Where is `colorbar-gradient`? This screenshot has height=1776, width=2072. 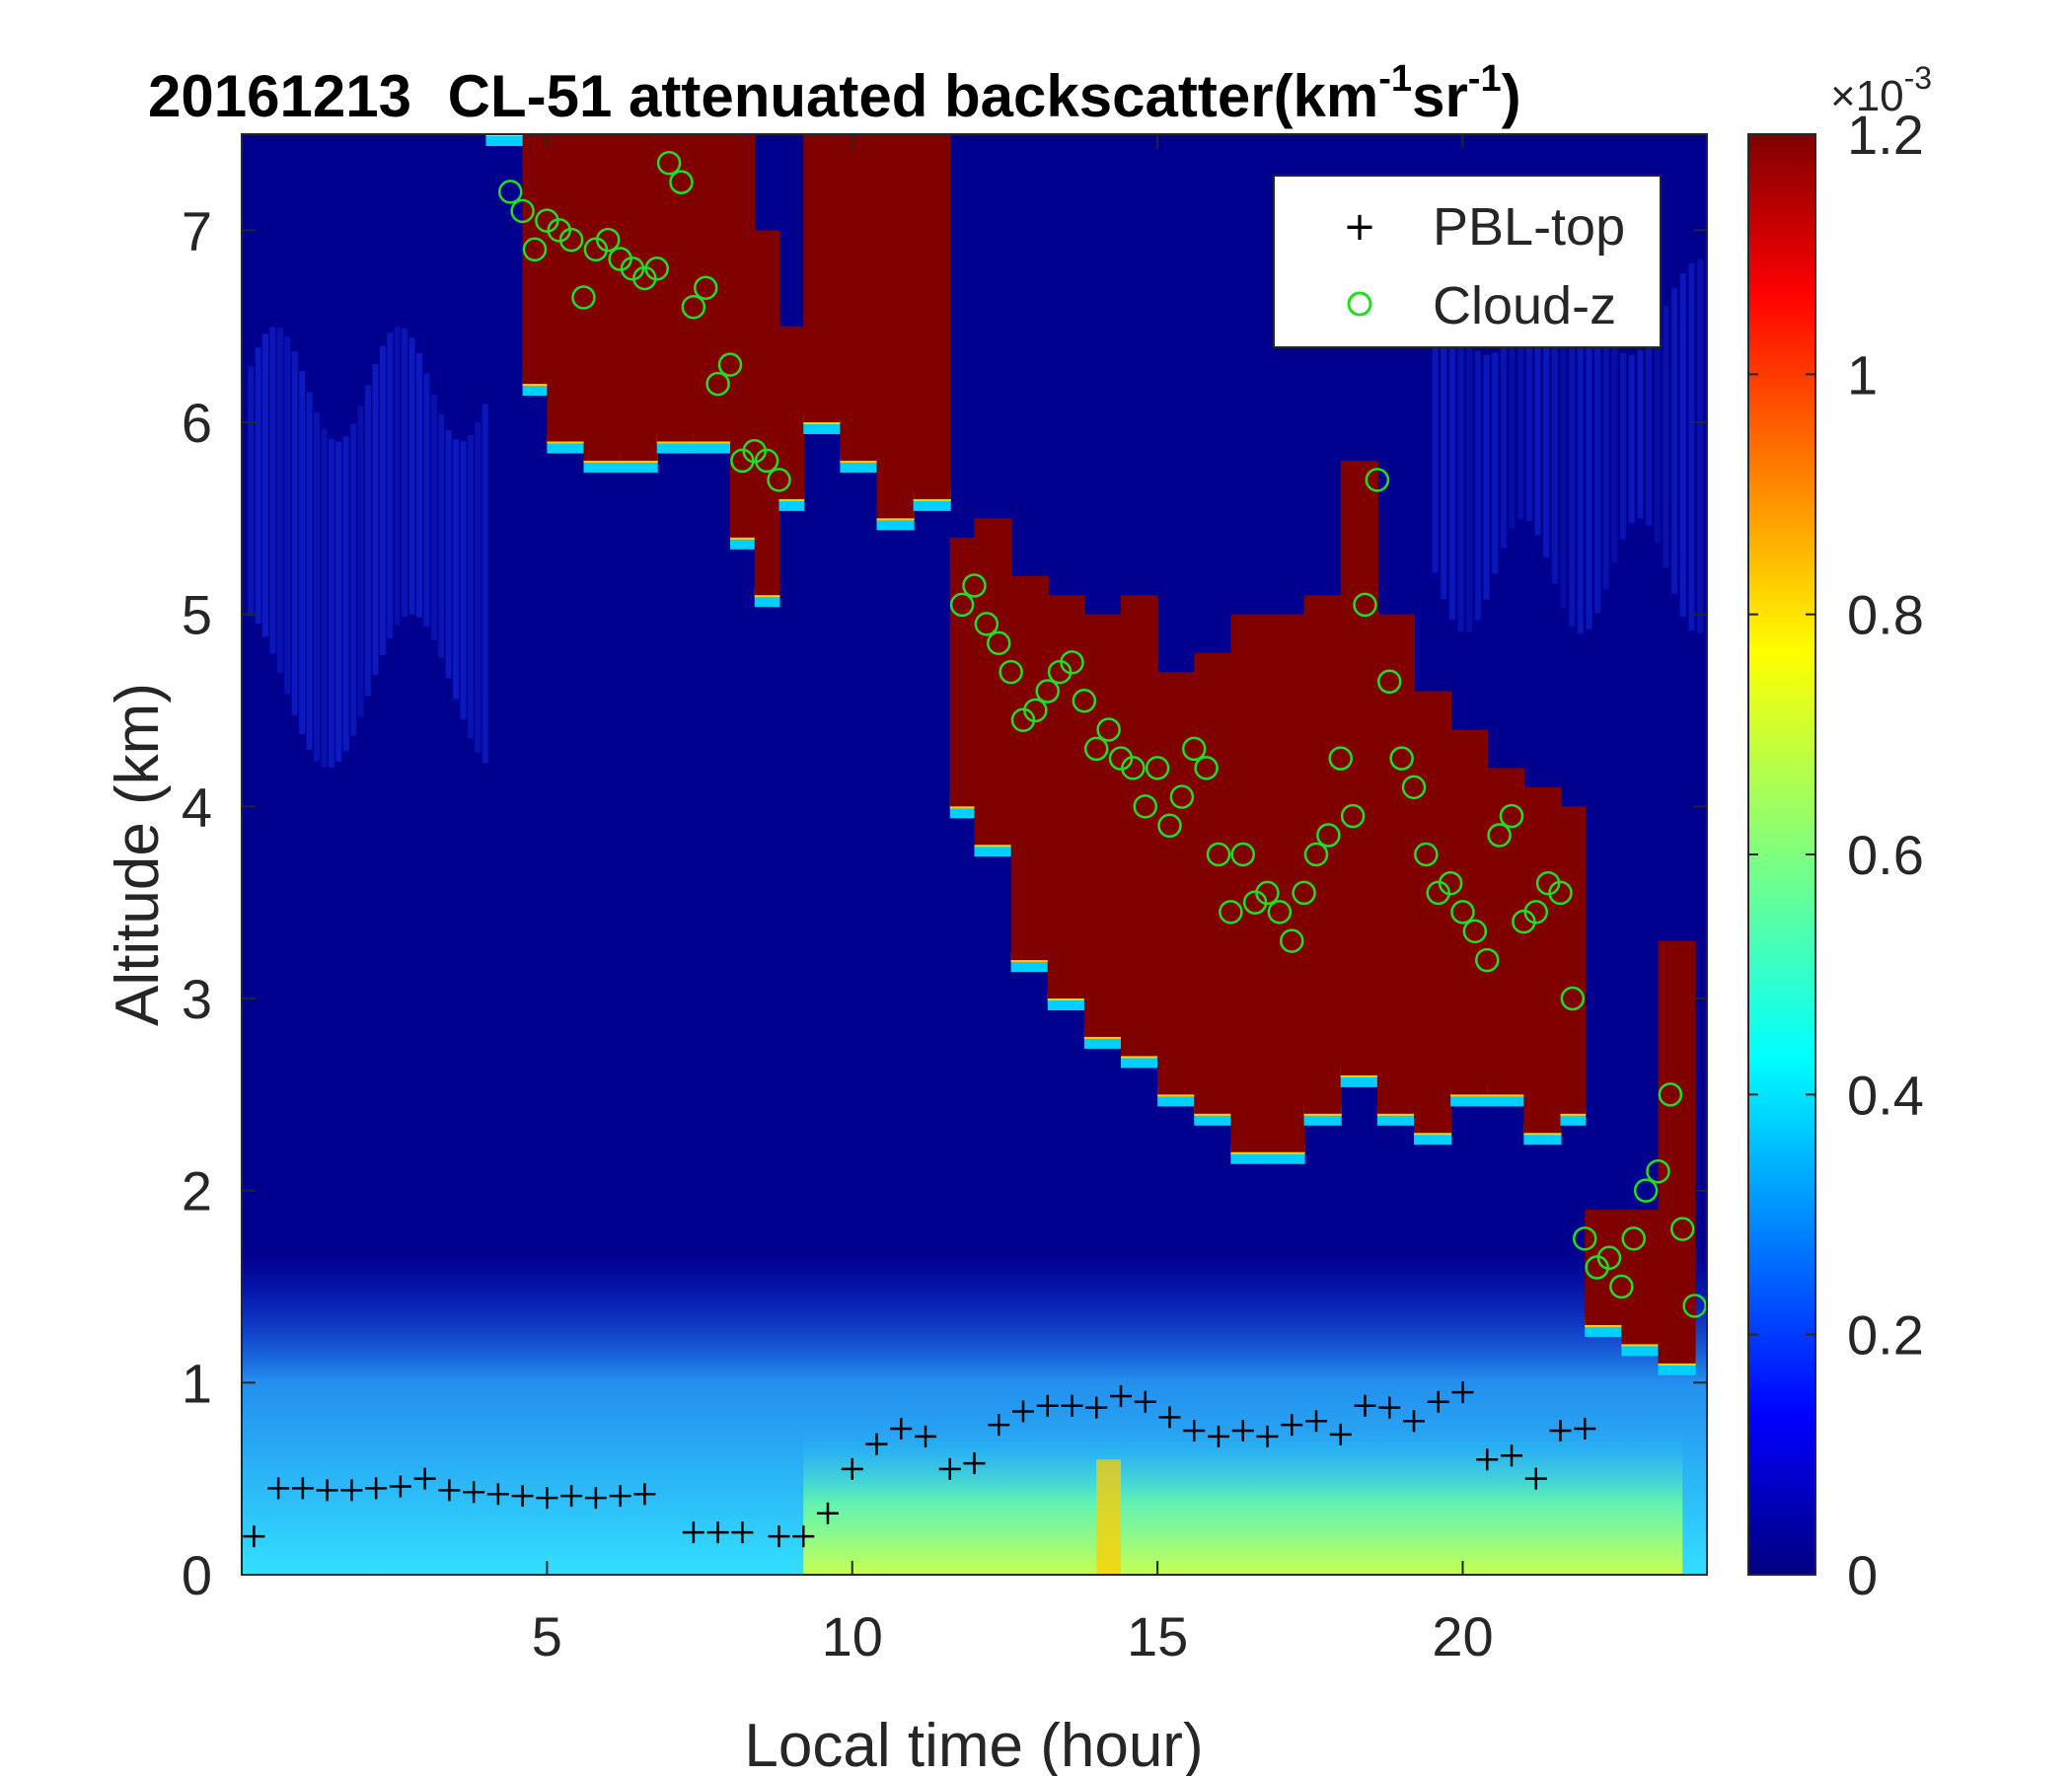 colorbar-gradient is located at coordinates (1781, 855).